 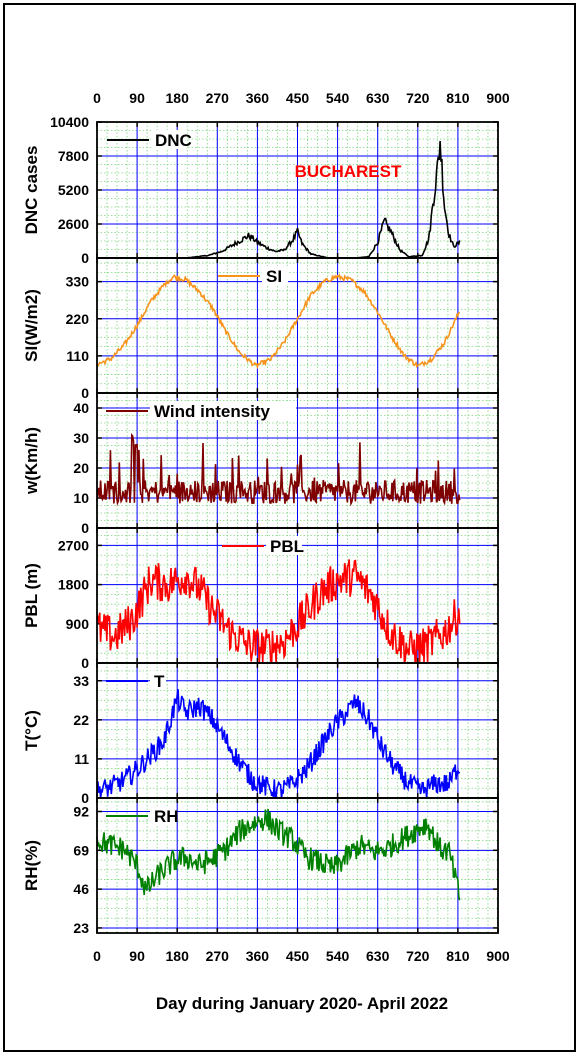 I want to click on panel-pbl: 0 900 1800 2700 PBL PBL (m), so click(x=260, y=599).